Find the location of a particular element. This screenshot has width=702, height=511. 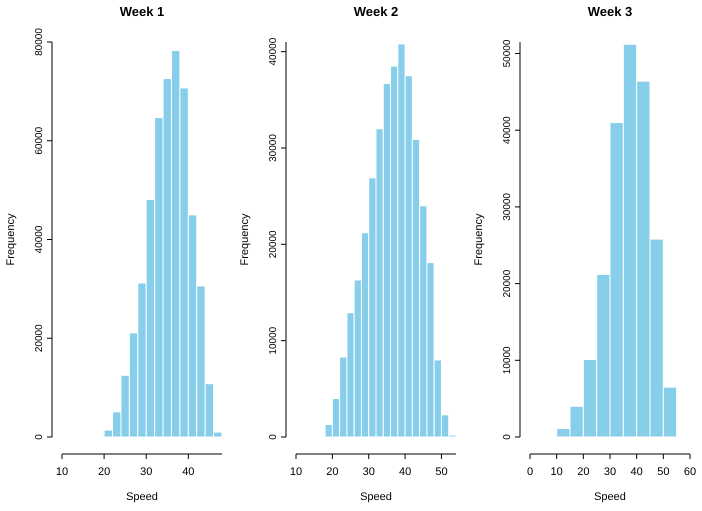

chart-title: Week 1 is located at coordinates (142, 11).